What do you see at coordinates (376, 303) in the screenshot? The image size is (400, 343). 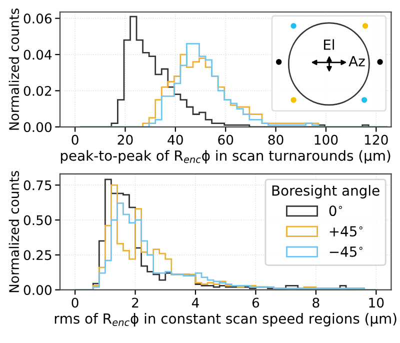 I see `x-tick-label: 10` at bounding box center [376, 303].